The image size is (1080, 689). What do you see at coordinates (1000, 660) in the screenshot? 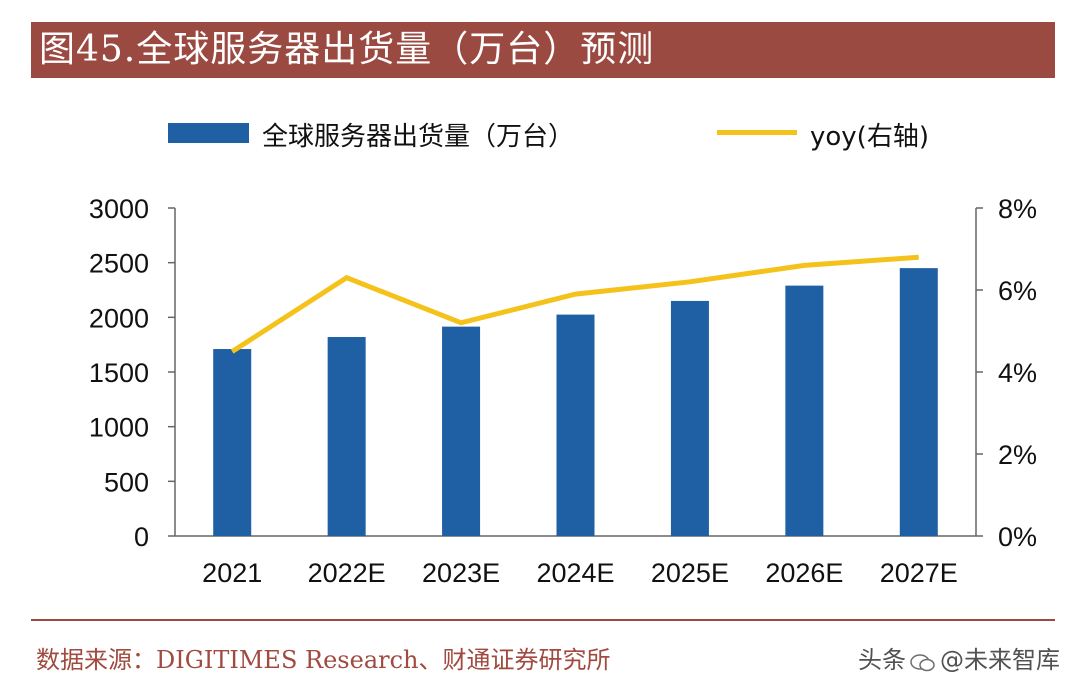
I see `watermark-handle: @未来智库` at bounding box center [1000, 660].